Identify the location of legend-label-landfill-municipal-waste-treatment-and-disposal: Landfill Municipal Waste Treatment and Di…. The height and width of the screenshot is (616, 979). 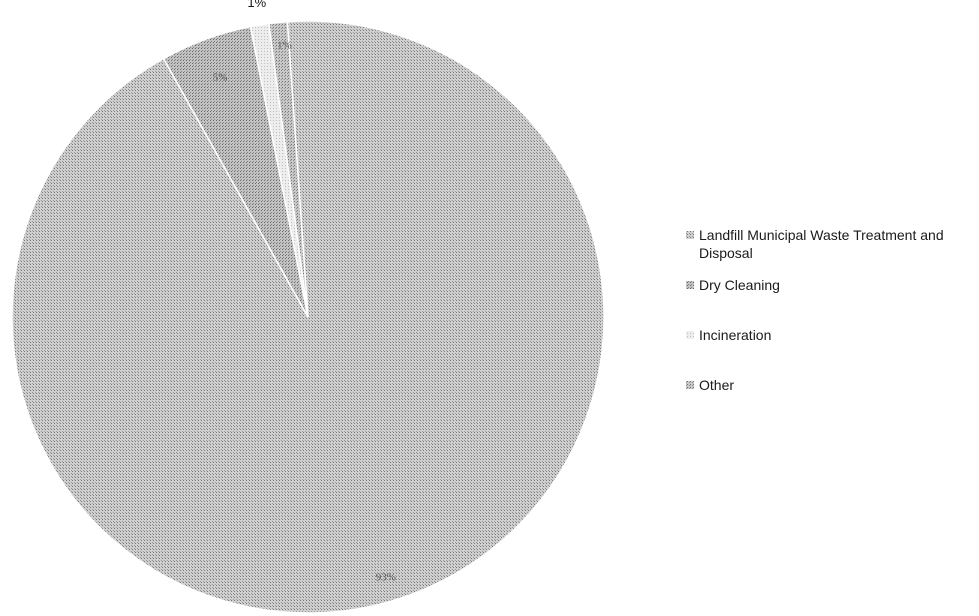
(821, 244).